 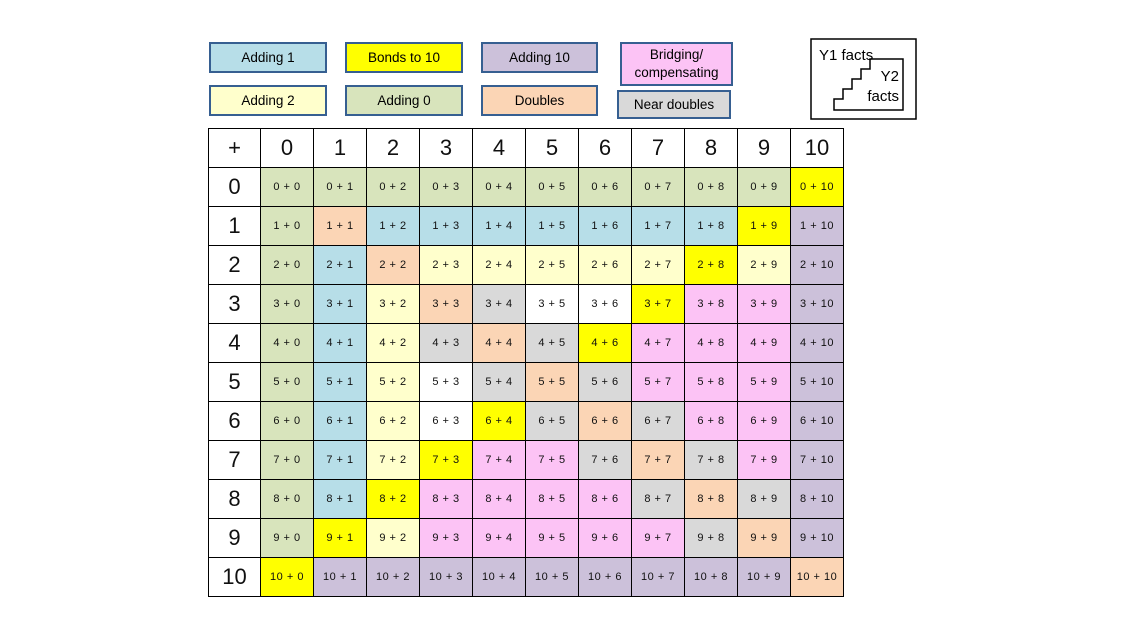 What do you see at coordinates (764, 499) in the screenshot?
I see `fact-cell-8-9: 8 + 9` at bounding box center [764, 499].